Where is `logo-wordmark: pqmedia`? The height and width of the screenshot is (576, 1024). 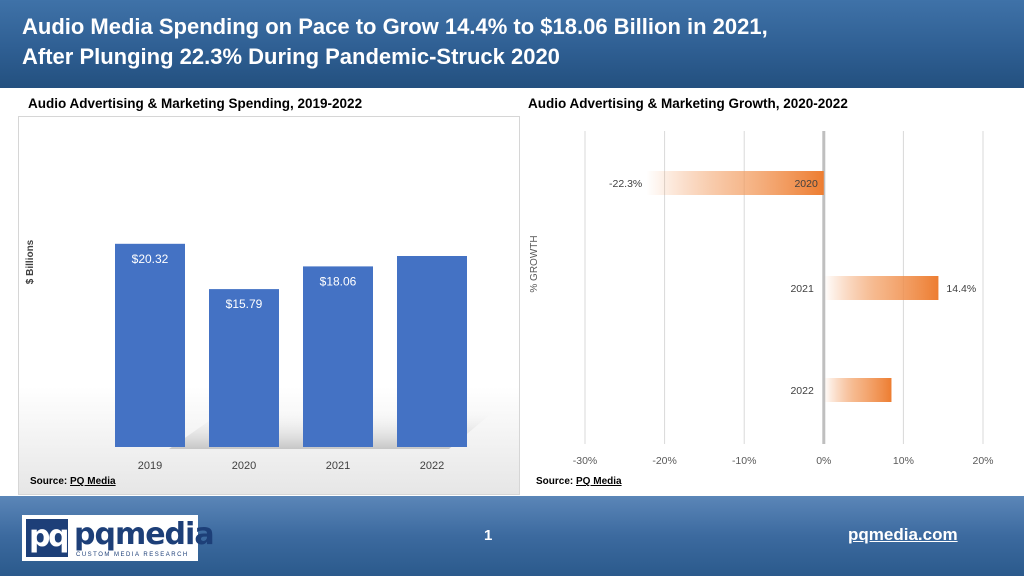
logo-wordmark: pqmedia is located at coordinates (144, 534).